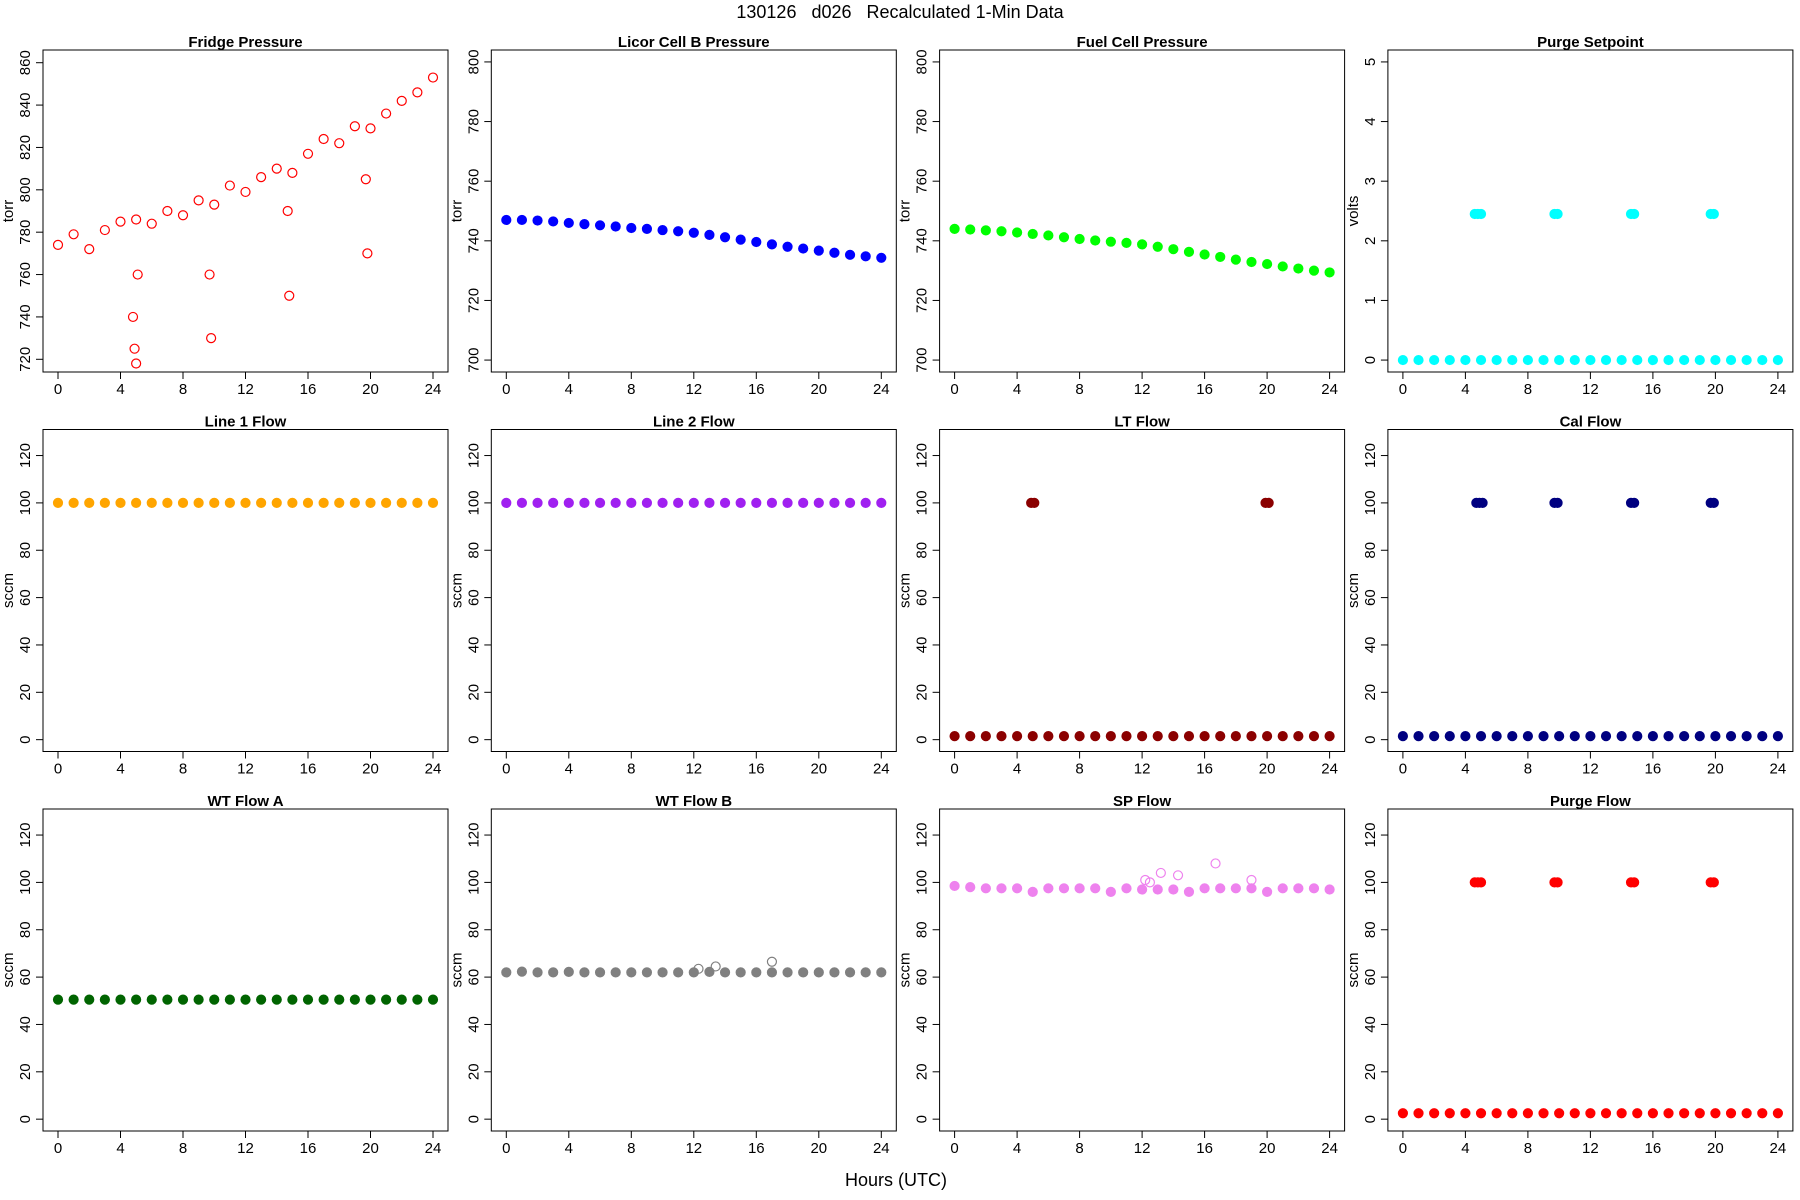  Describe the element at coordinates (1142, 801) in the screenshot. I see `panel-title: SP Flow` at that location.